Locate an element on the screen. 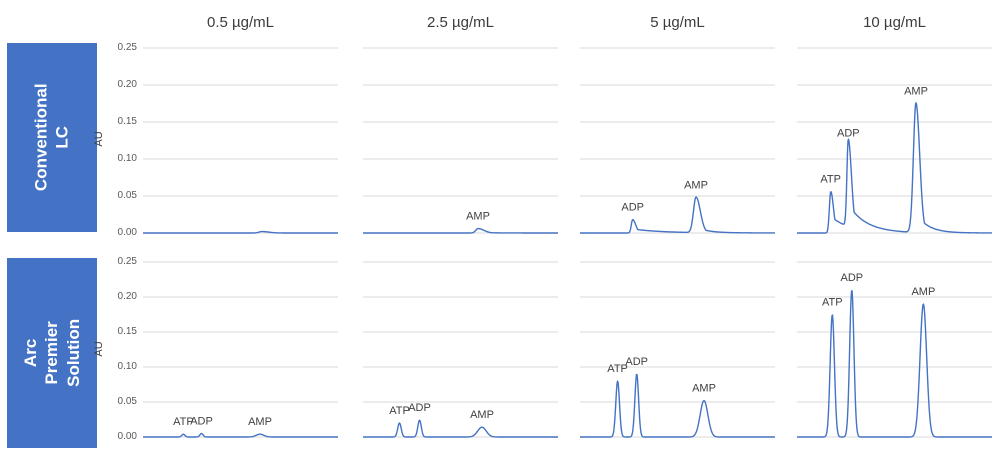 The image size is (1000, 462). chromatogram-plot: AMP is located at coordinates (460, 140).